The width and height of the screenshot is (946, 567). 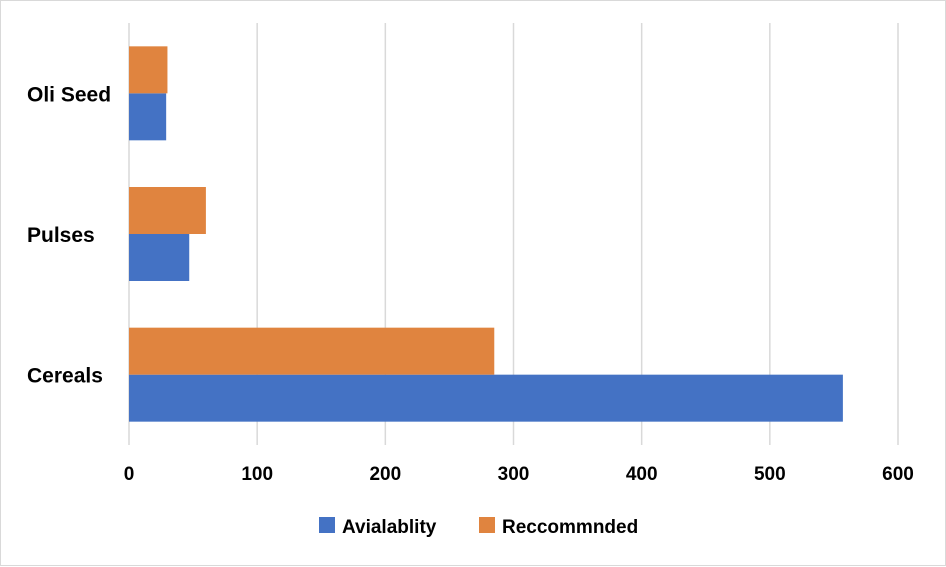 I want to click on x-tick-labels: 0 100 200 300 400 500 600, so click(x=519, y=474).